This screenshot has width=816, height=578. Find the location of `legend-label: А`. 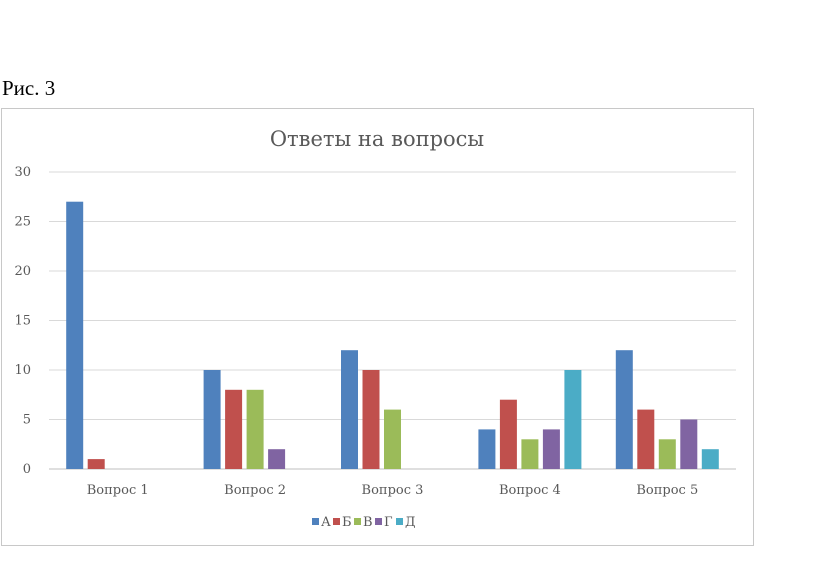

legend-label: А is located at coordinates (326, 522).